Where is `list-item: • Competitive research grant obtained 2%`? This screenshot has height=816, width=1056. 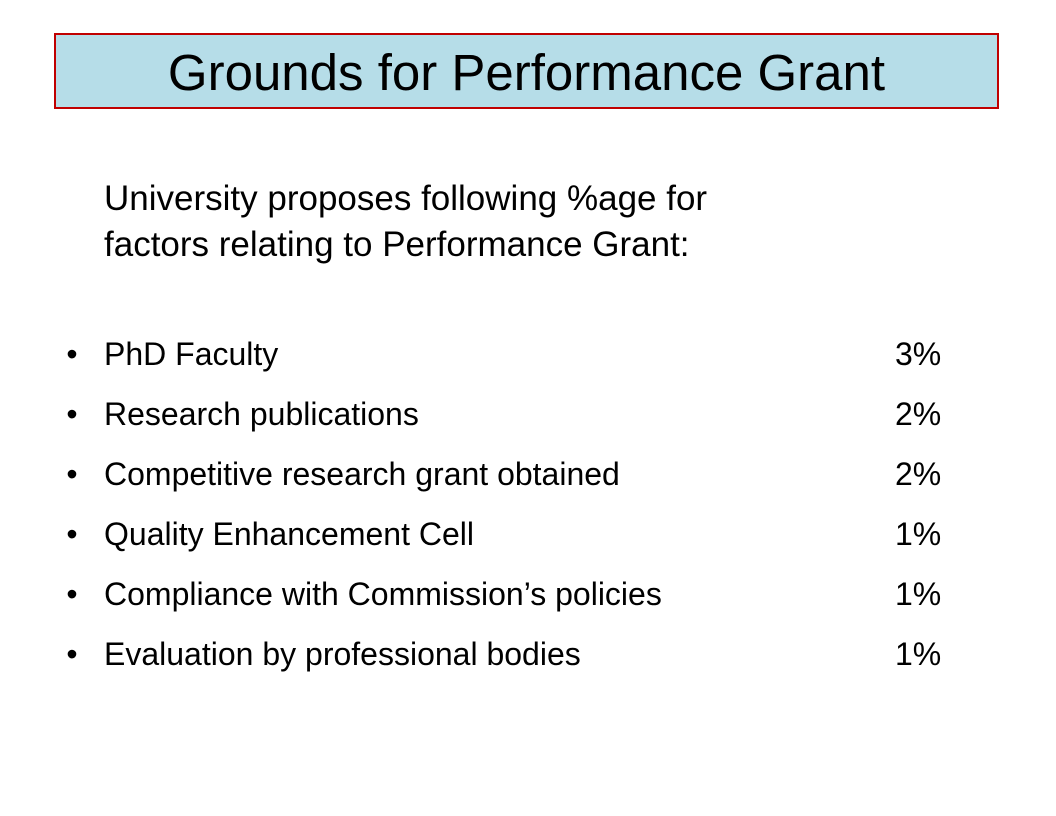 list-item: • Competitive research grant obtained 2% is located at coordinates (528, 482).